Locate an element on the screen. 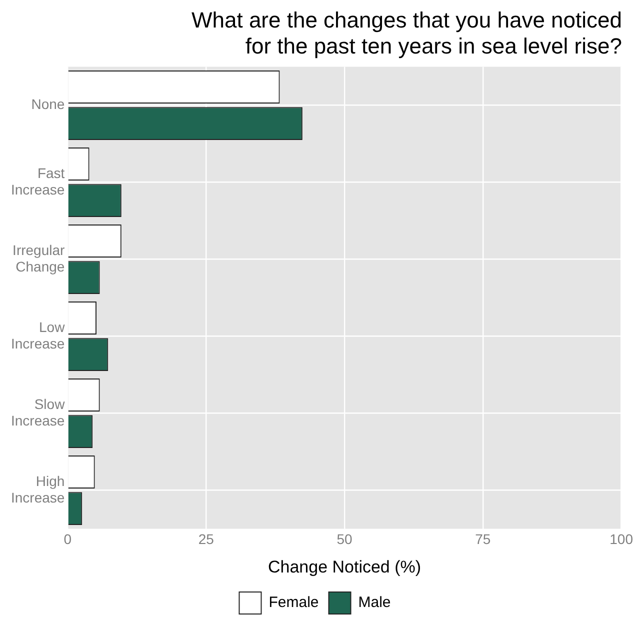 The width and height of the screenshot is (644, 632). x-tick-label: 0 is located at coordinates (68, 539).